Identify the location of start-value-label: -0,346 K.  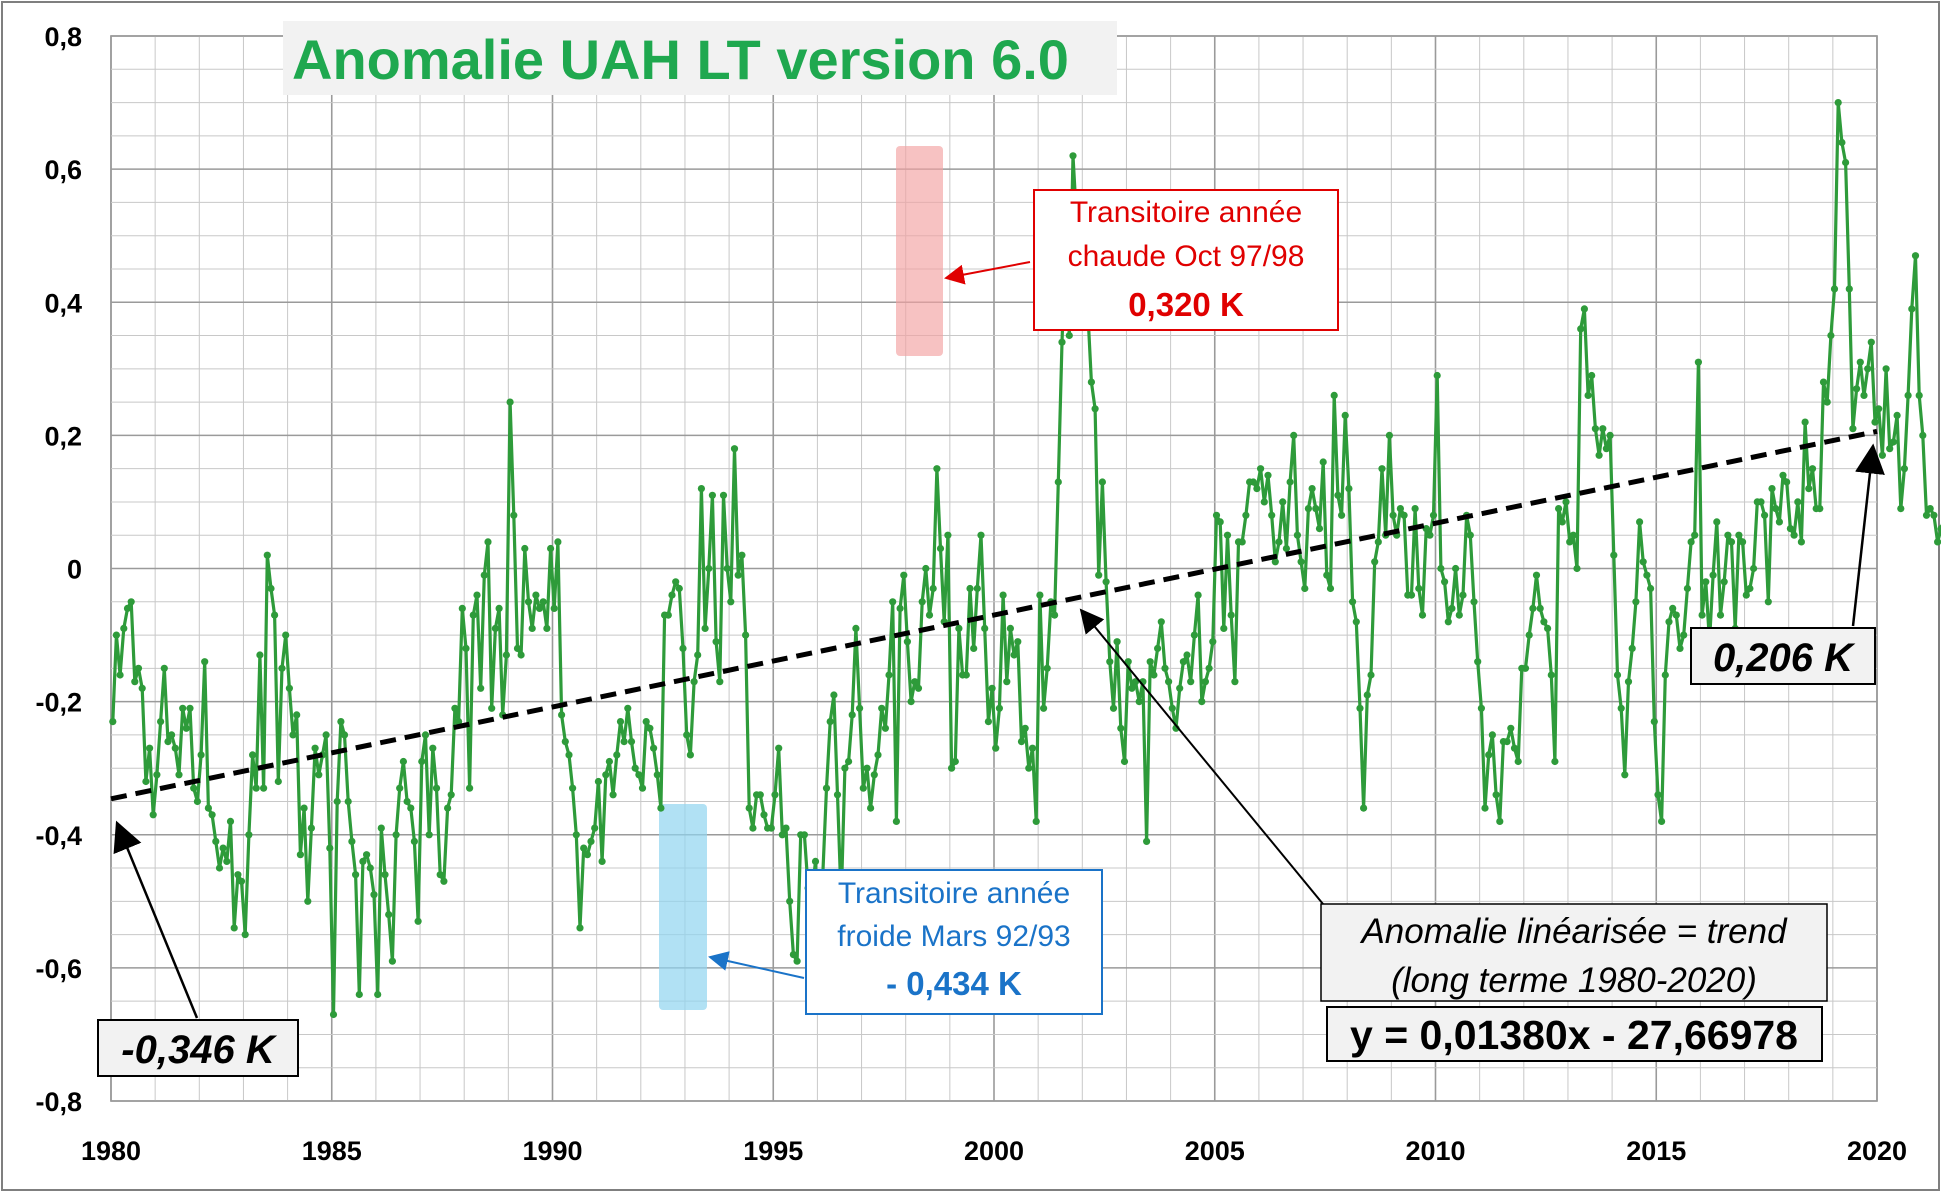
(199, 1050).